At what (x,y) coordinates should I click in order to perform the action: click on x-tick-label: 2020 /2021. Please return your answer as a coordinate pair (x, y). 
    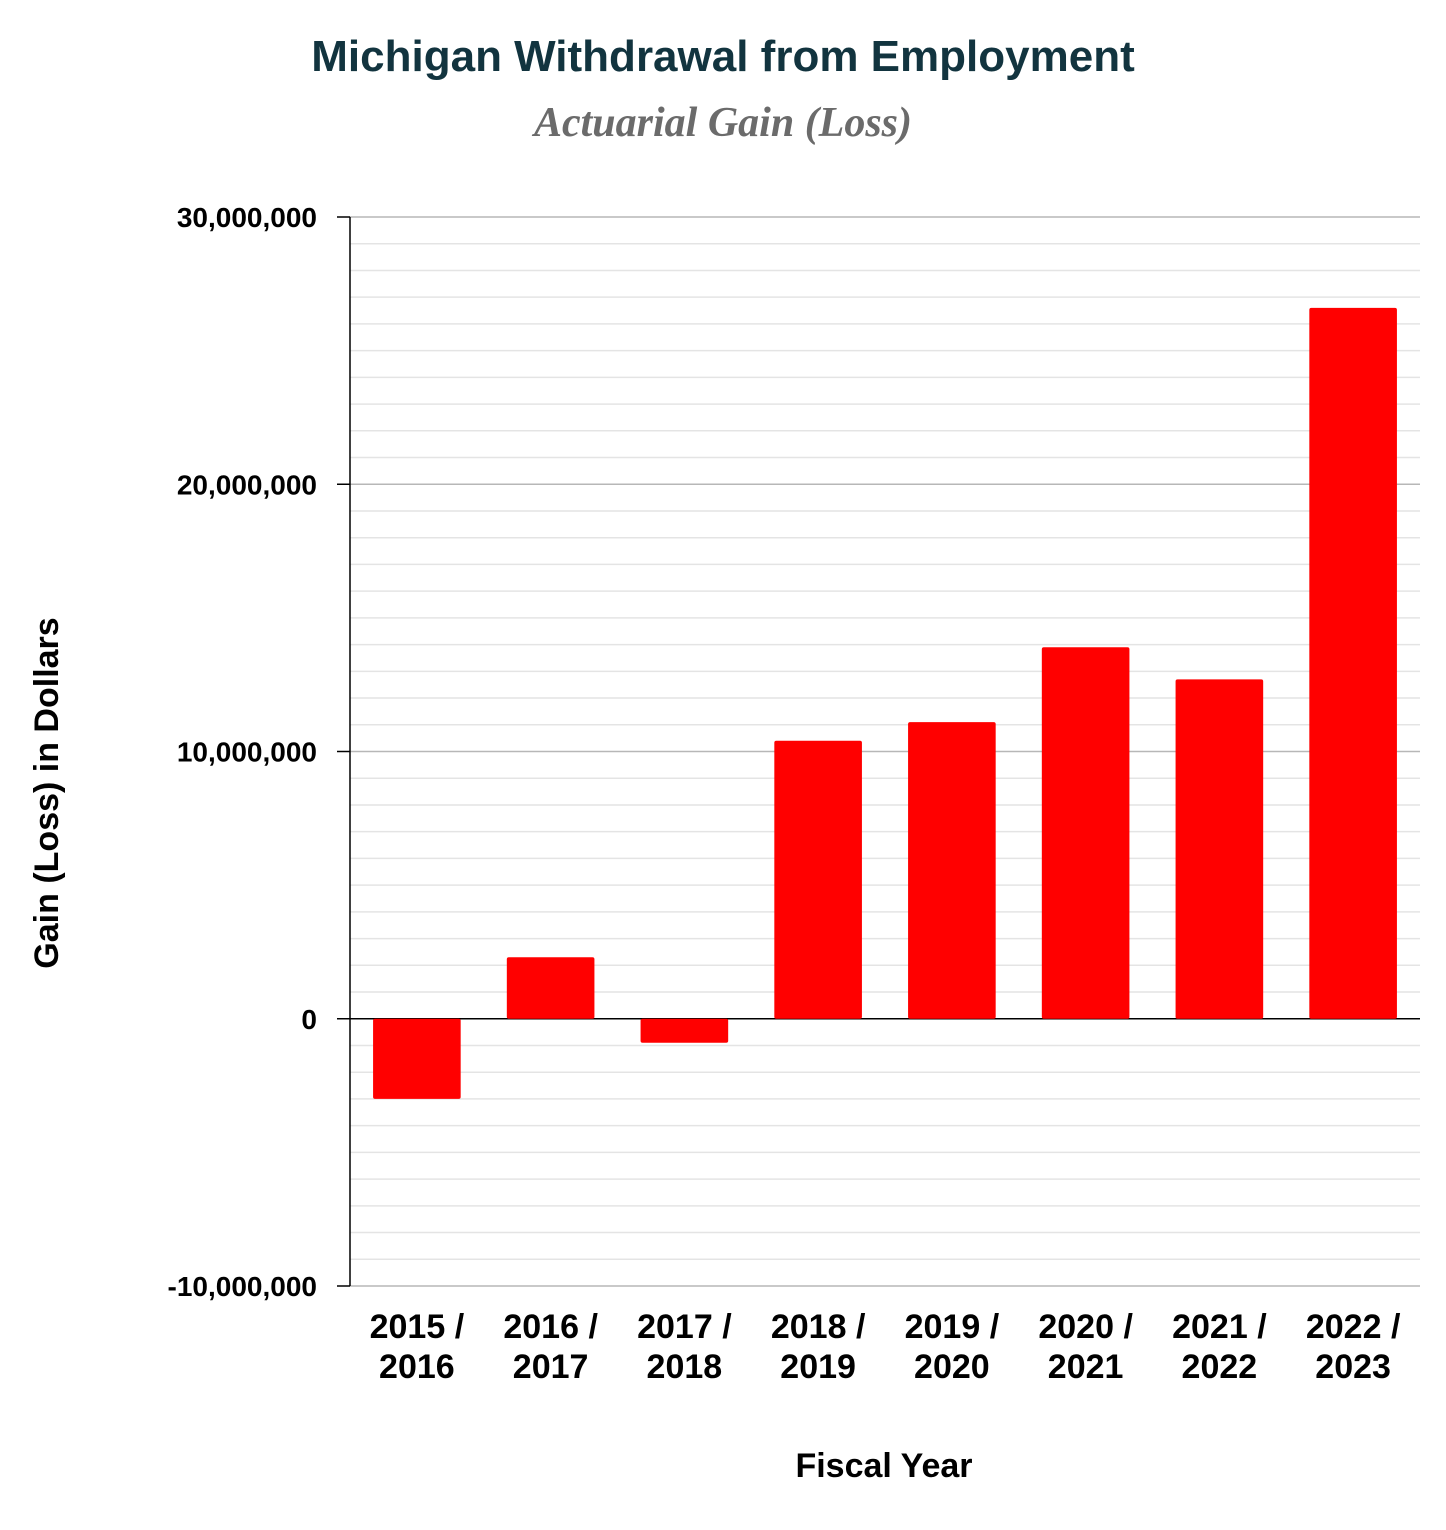
    Looking at the image, I should click on (1085, 1347).